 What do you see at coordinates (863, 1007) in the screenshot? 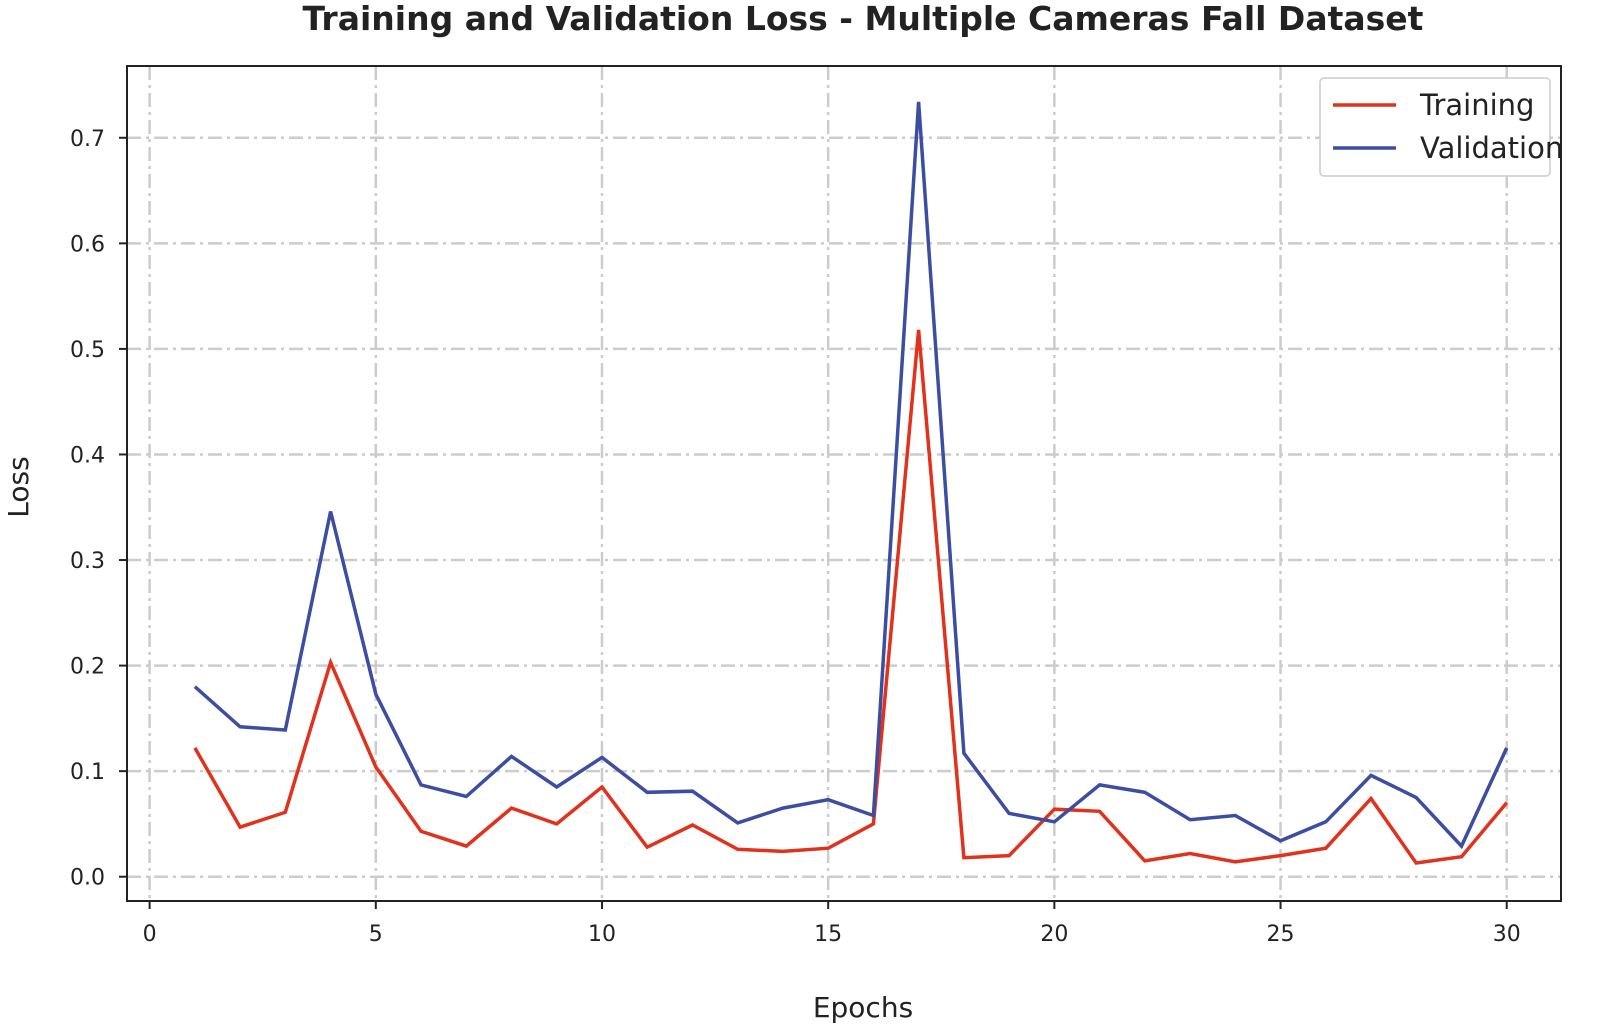
I see `x-axis-label: Epochs` at bounding box center [863, 1007].